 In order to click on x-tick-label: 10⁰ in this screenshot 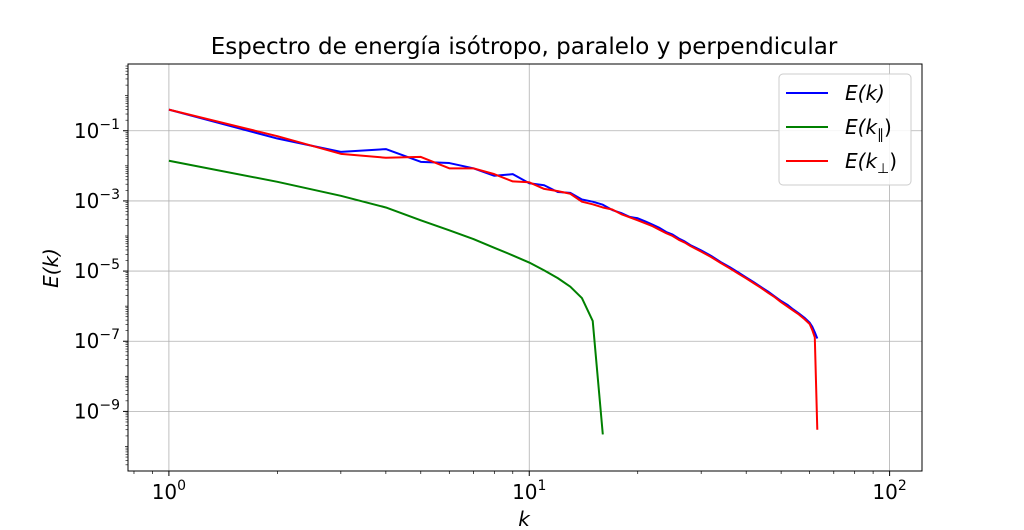, I will do `click(169, 491)`.